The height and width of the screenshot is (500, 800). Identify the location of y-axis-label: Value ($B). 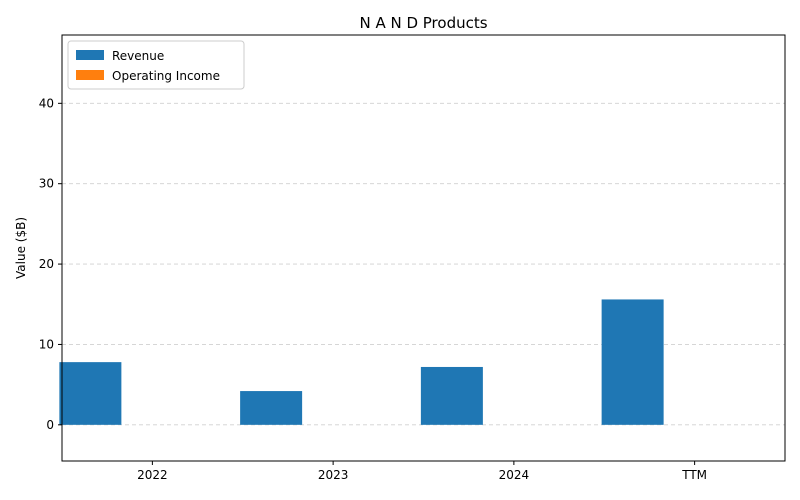
(21, 248).